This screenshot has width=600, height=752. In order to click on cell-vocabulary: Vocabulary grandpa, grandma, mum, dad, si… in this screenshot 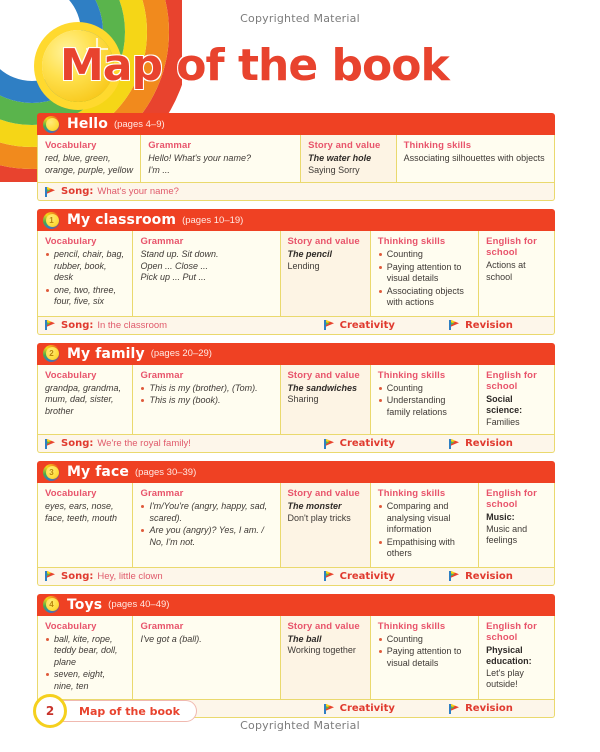, I will do `click(86, 399)`.